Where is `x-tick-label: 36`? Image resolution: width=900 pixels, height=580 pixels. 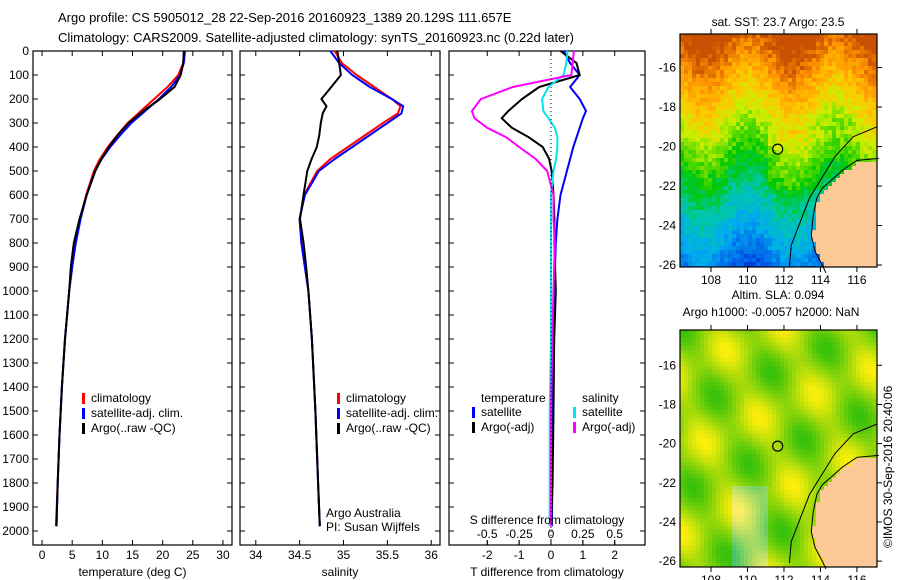
x-tick-label: 36 is located at coordinates (432, 555).